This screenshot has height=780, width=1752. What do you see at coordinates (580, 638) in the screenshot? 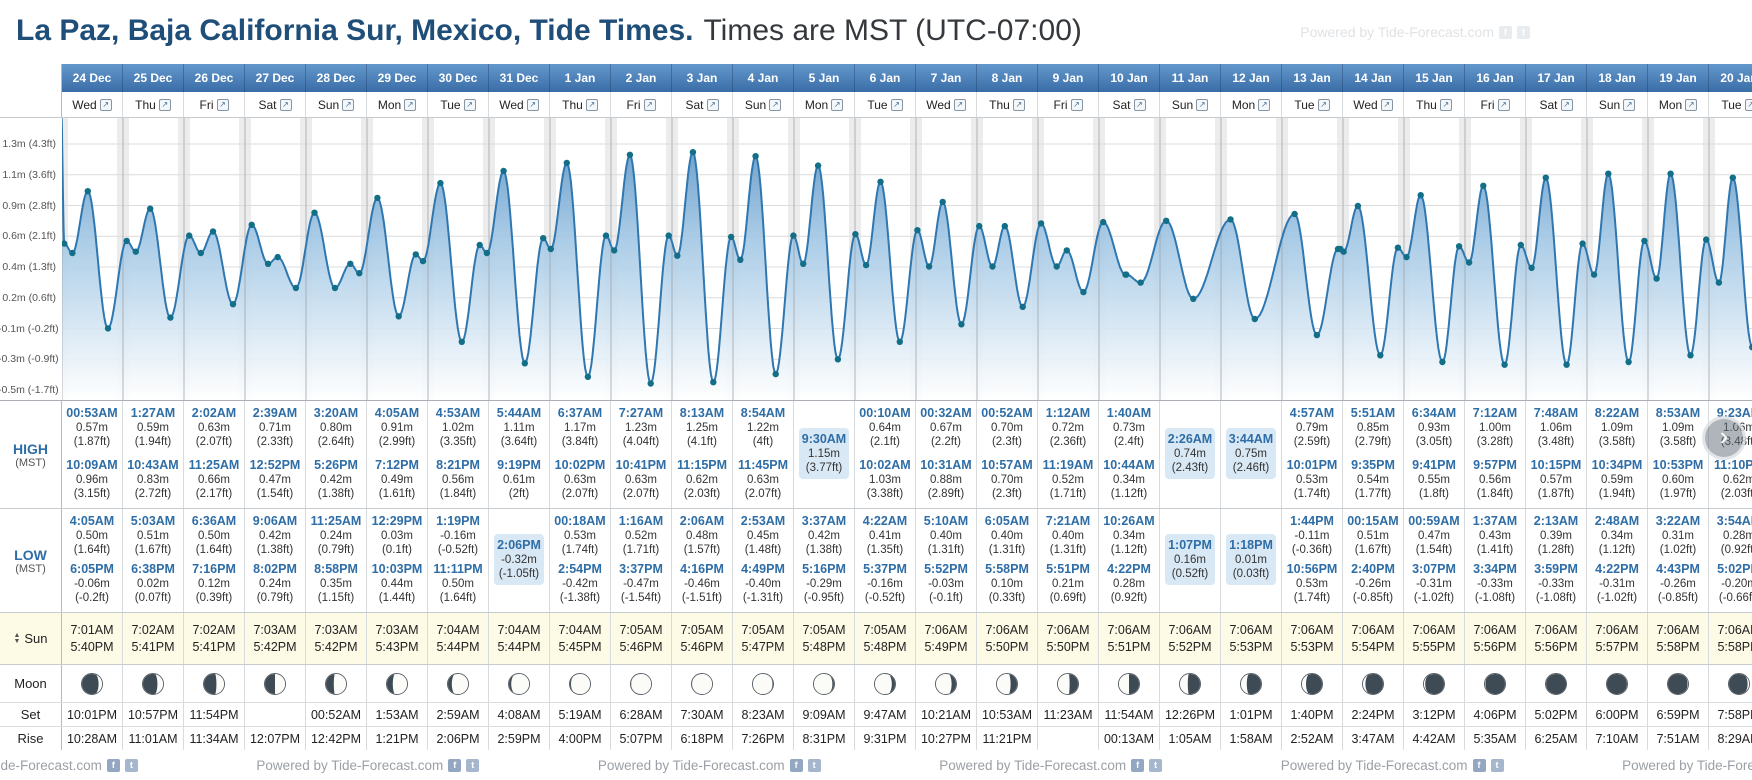
I see `sun-cell: 7:04AM 5:45PM` at bounding box center [580, 638].